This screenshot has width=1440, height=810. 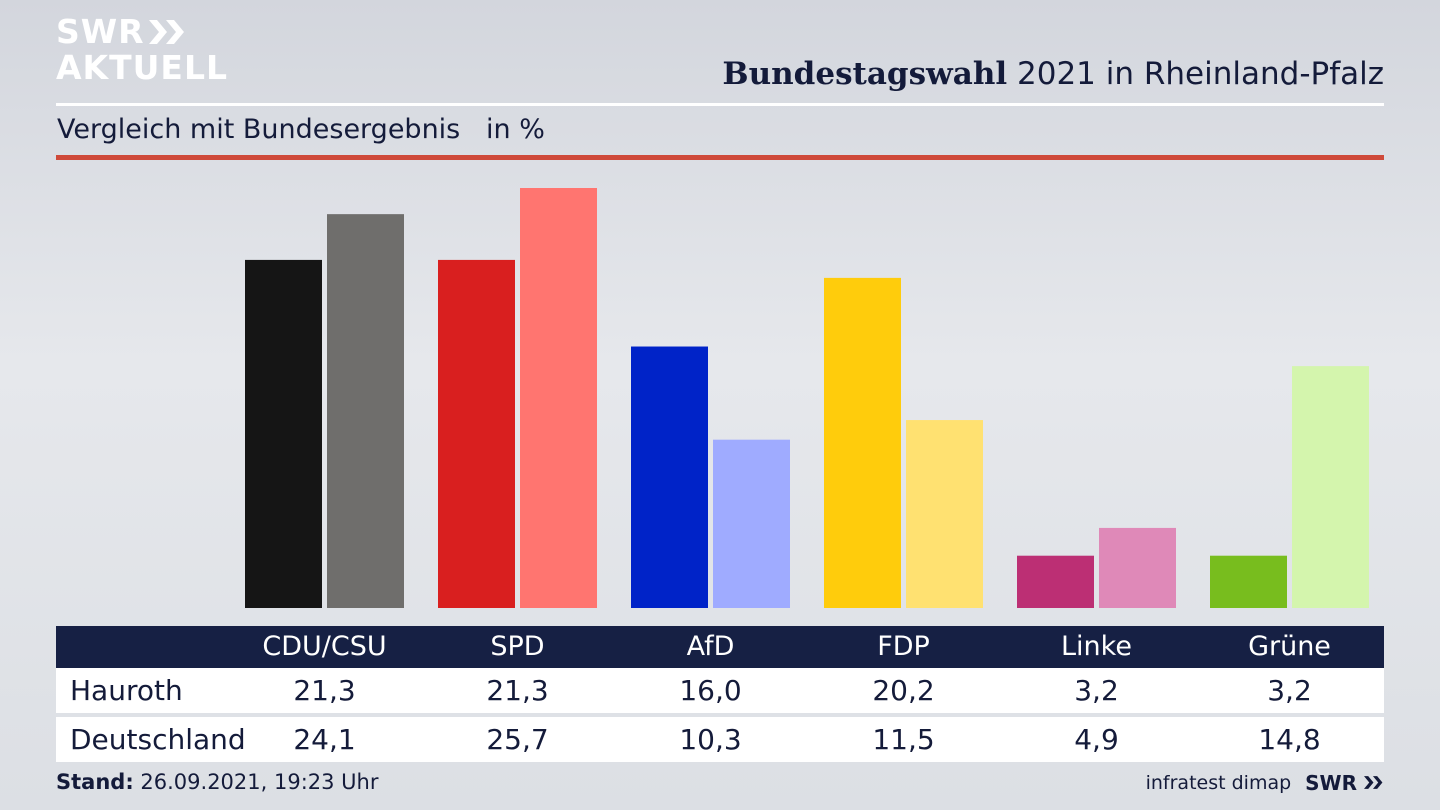 I want to click on column-header: Linke, so click(x=1096, y=646).